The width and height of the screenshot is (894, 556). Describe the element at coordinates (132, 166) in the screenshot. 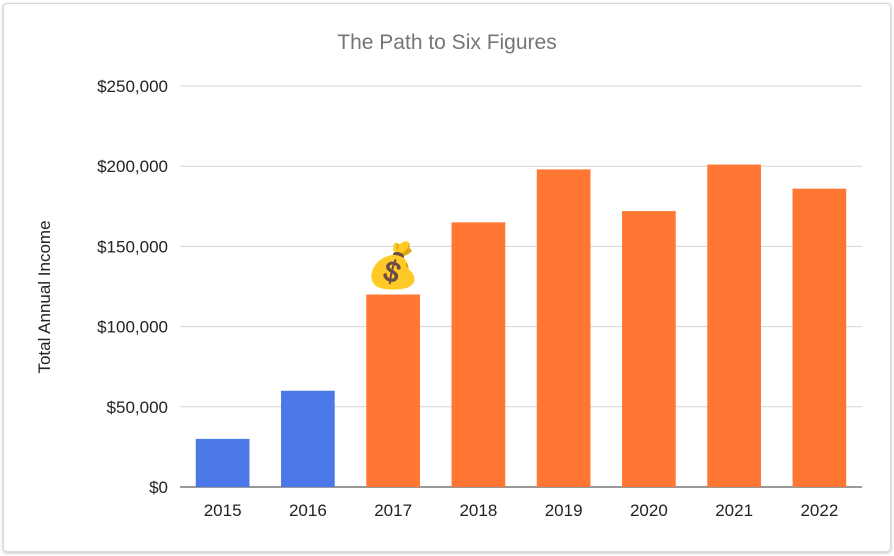

I see `y-tick-label: $200,000` at that location.